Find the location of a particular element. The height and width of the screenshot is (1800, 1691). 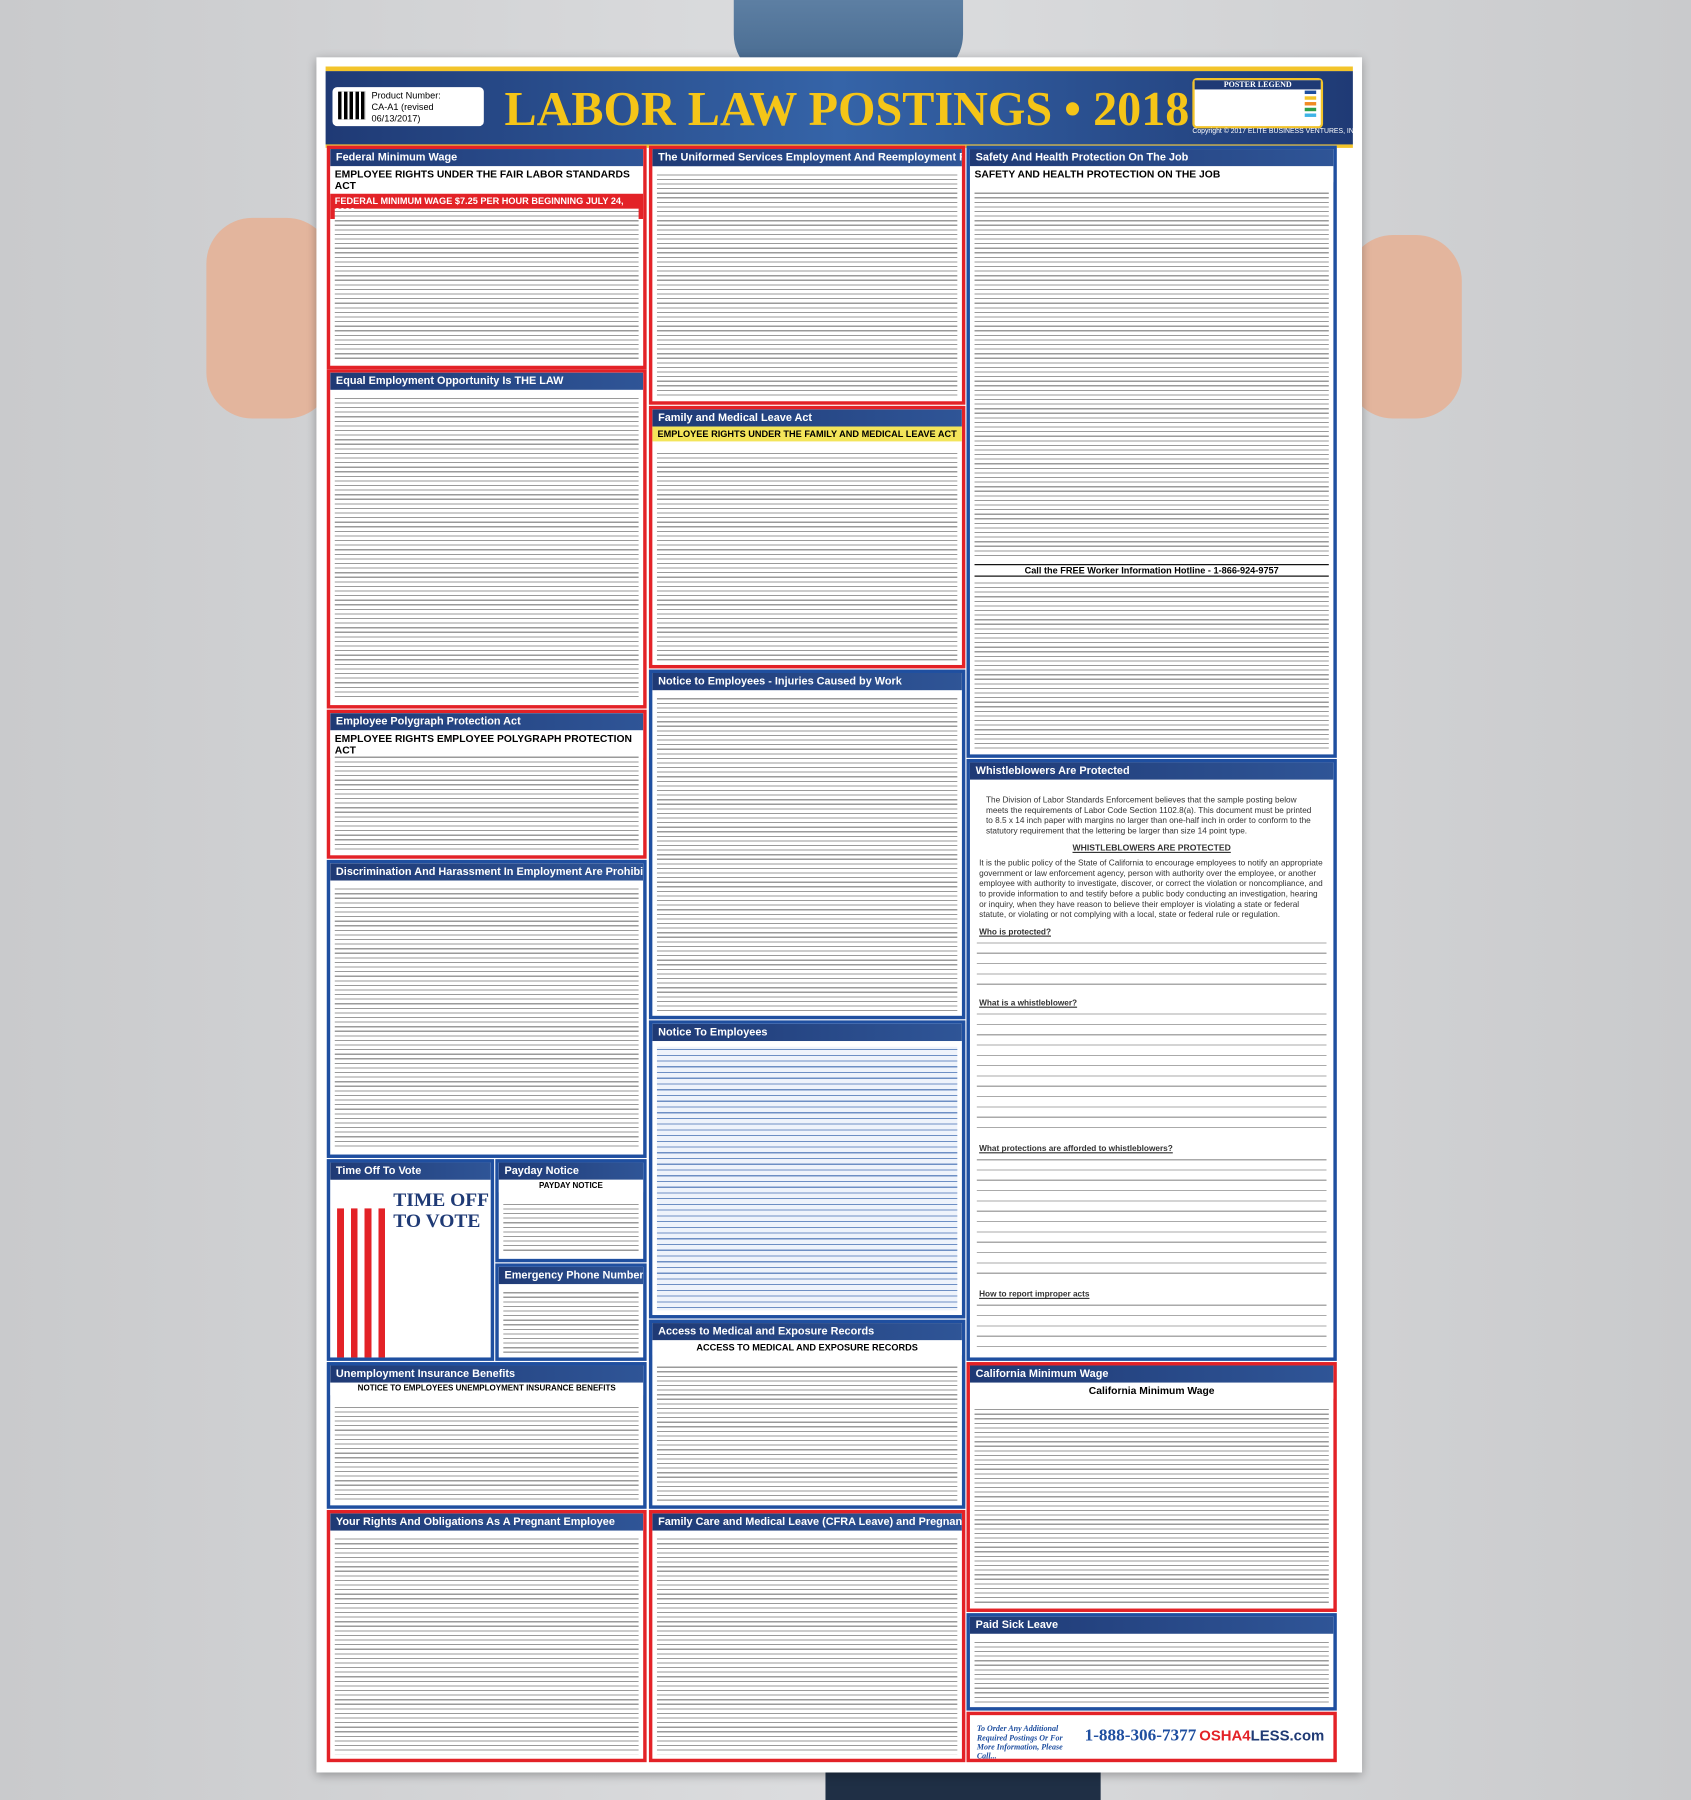

section-payday-notice: Payday Notice PAYDAY NOTICE is located at coordinates (571, 1211).